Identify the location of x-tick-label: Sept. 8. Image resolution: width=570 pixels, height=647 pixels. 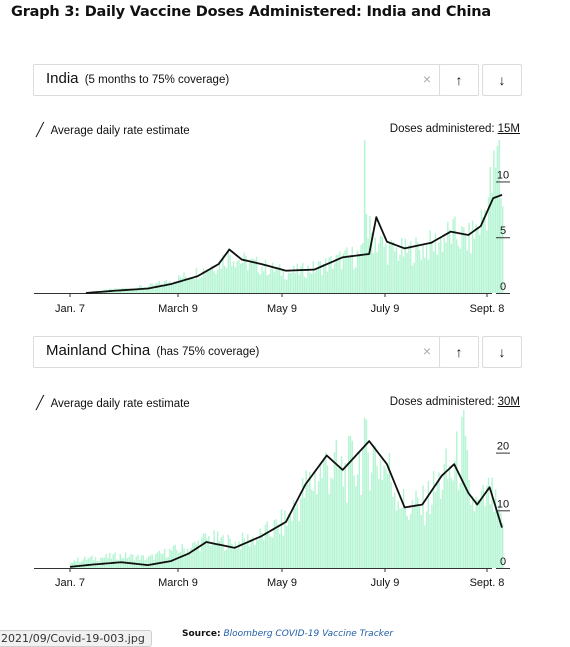
(487, 583).